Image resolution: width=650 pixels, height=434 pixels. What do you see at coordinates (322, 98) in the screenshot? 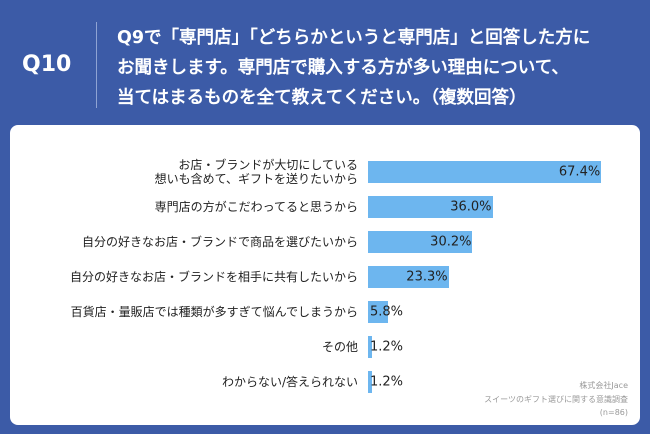
I see `question-line: 当てはまるものを全て教えてください。（複数回答）` at bounding box center [322, 98].